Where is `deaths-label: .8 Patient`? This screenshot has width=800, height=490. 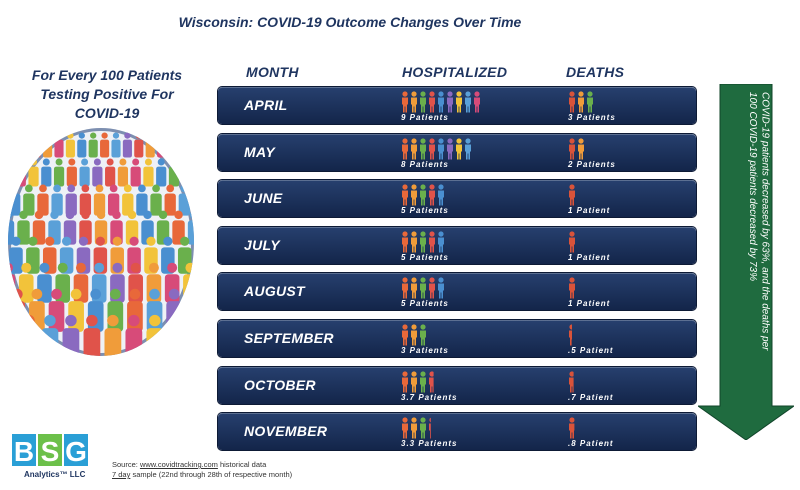
deaths-label: .8 Patient is located at coordinates (591, 444).